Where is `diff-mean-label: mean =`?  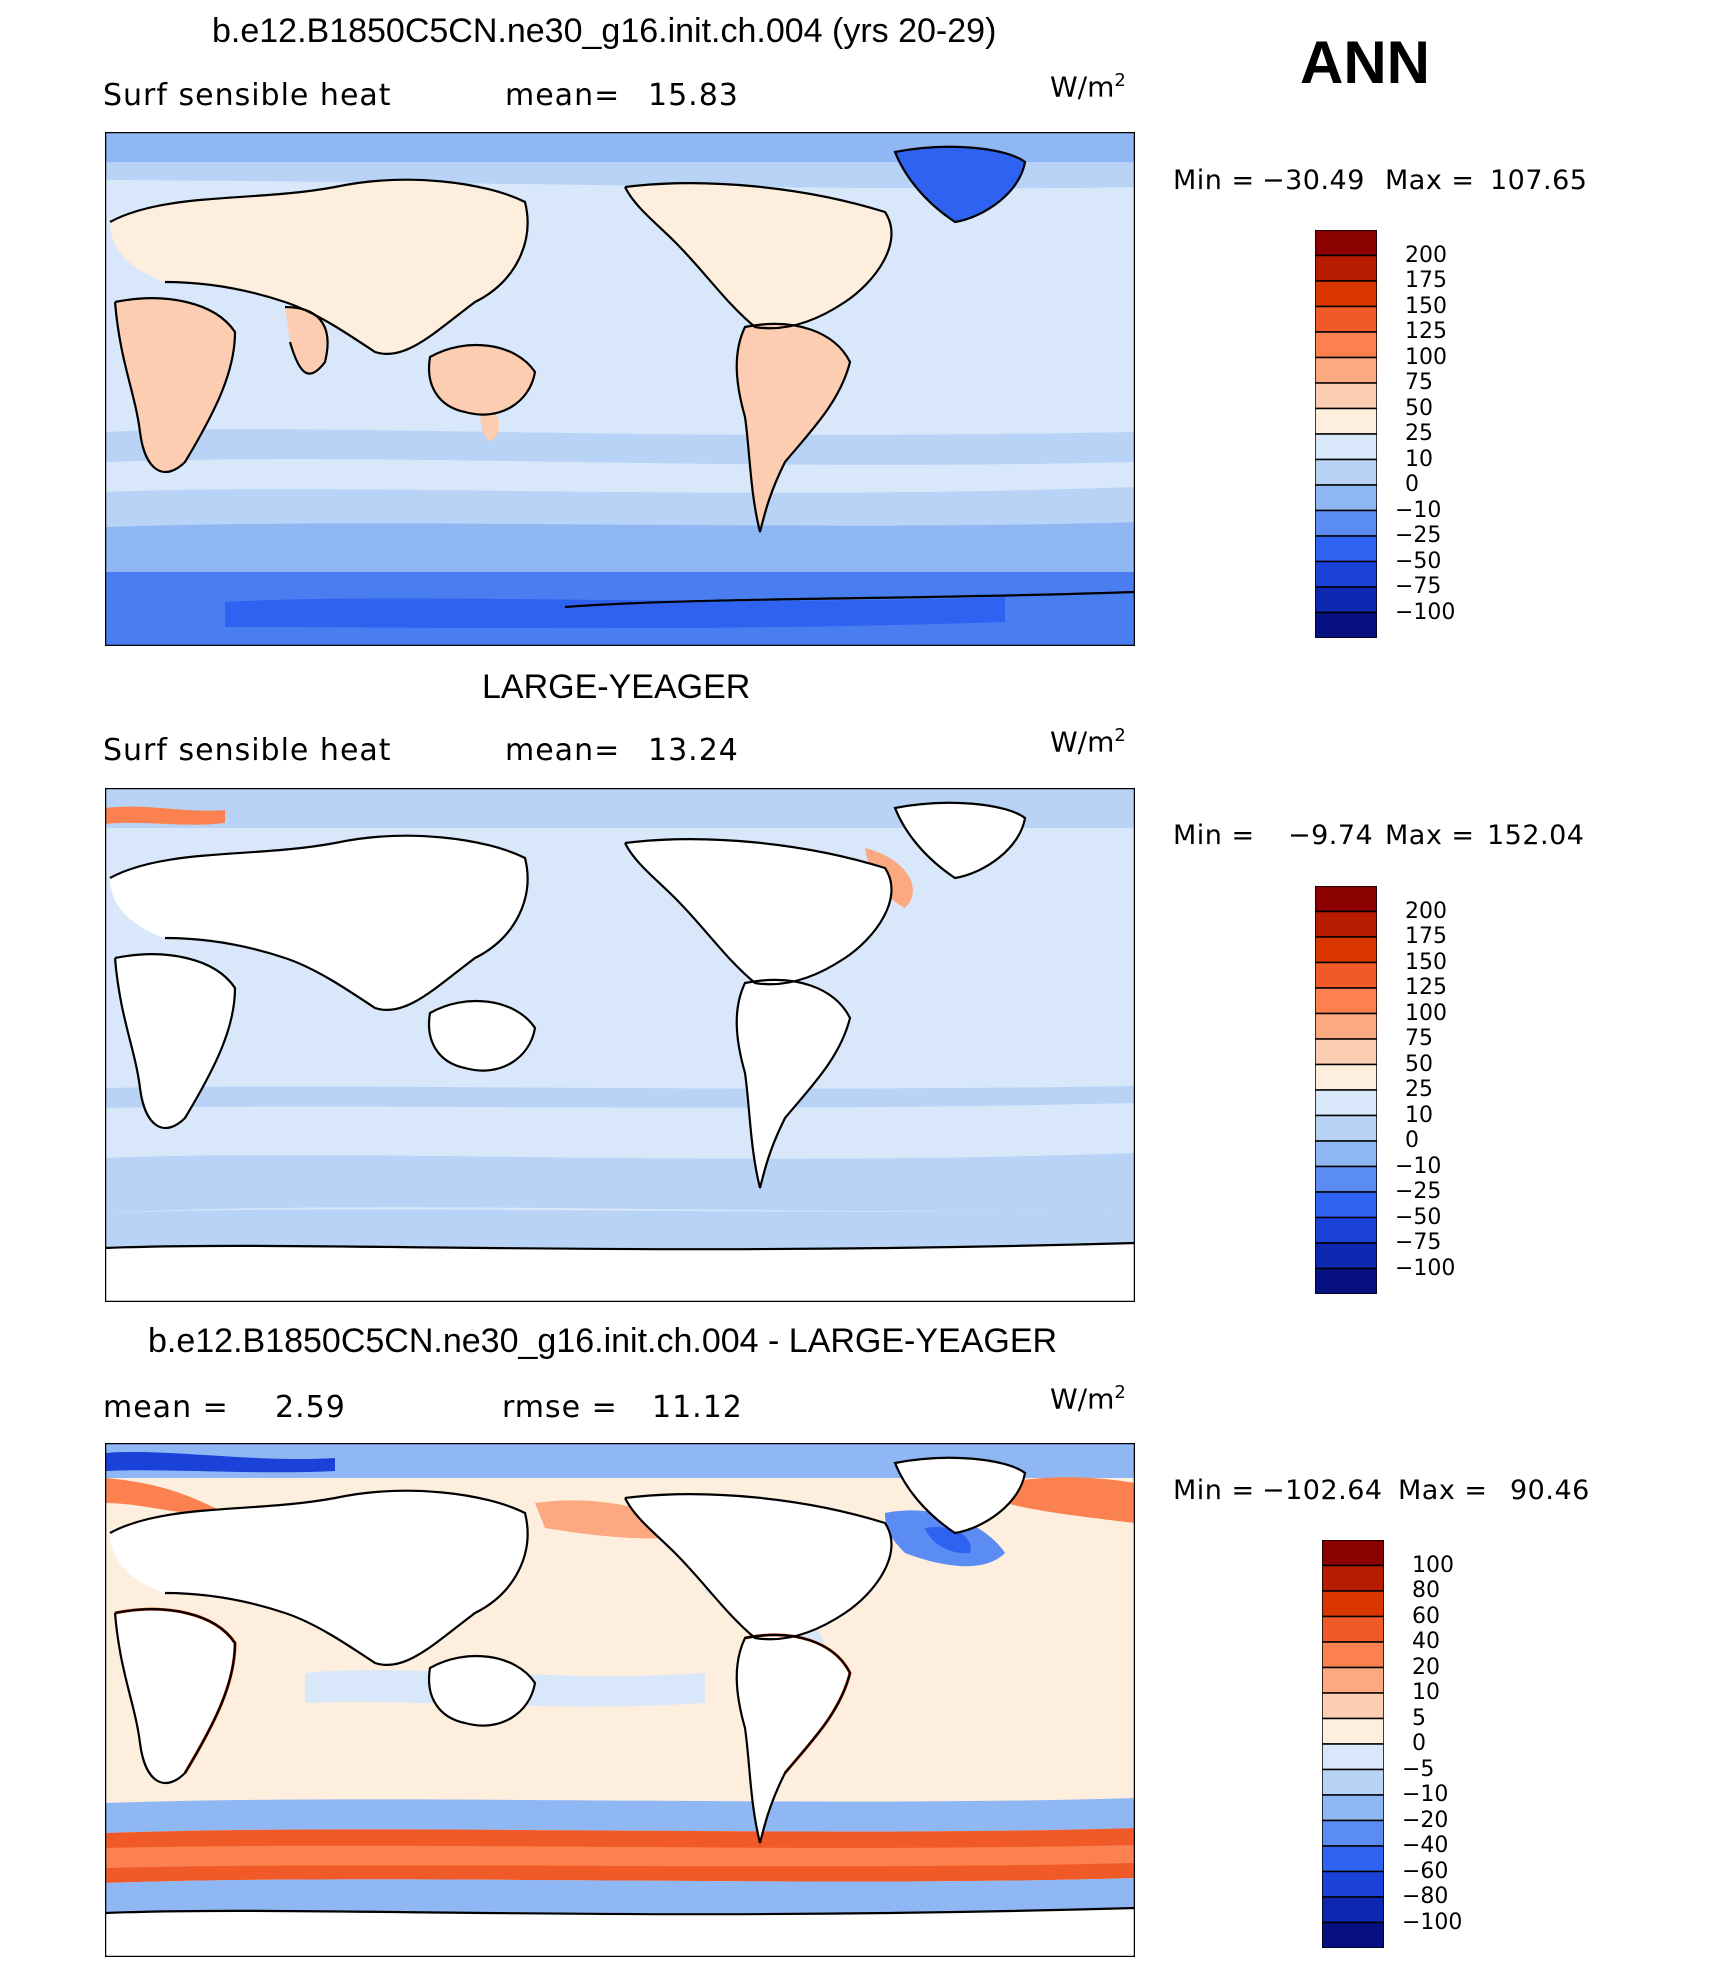 diff-mean-label: mean = is located at coordinates (166, 1407).